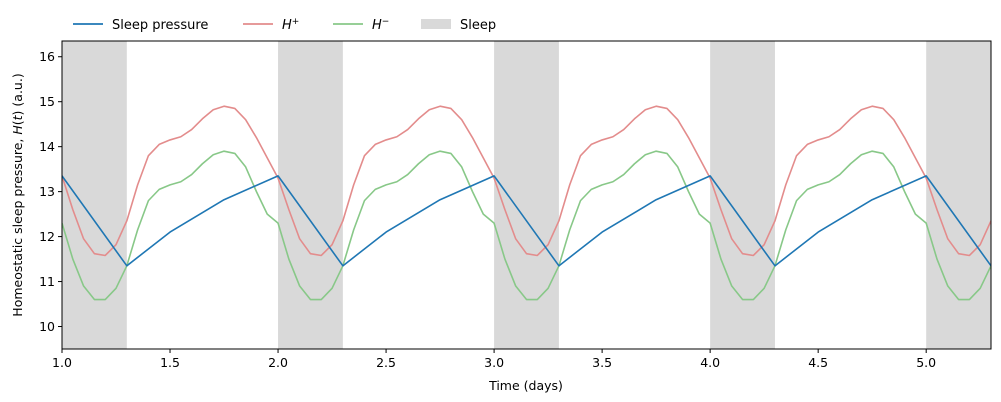 The height and width of the screenshot is (402, 1001). What do you see at coordinates (386, 362) in the screenshot?
I see `x-tick-label: 2.5` at bounding box center [386, 362].